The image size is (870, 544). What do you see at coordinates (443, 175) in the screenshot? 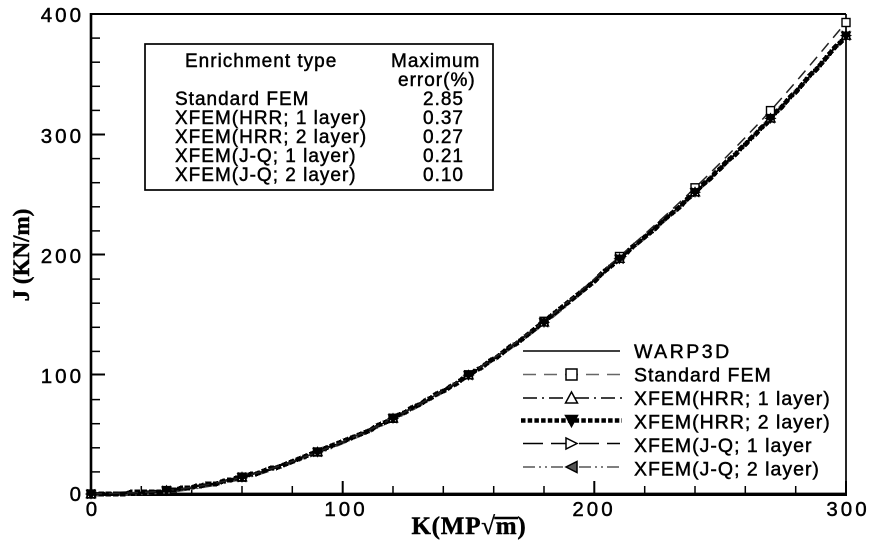
I see `svg-text: 0.10` at bounding box center [443, 175].